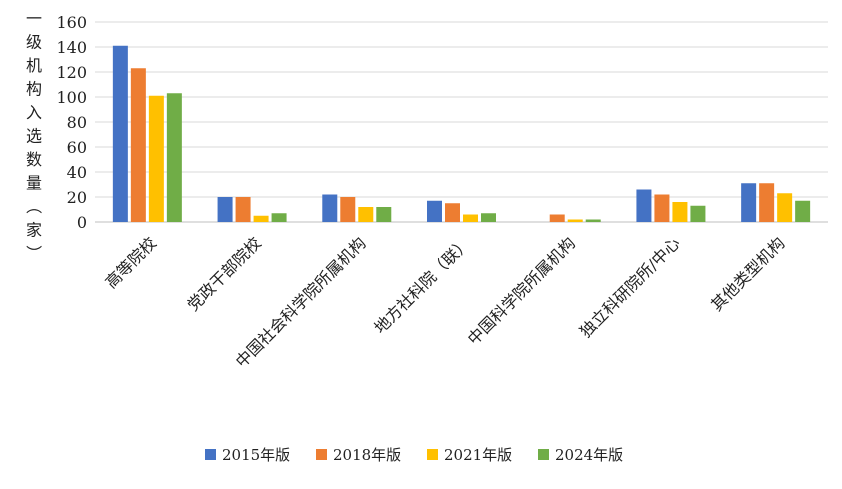  What do you see at coordinates (589, 455) in the screenshot?
I see `legend-label: 2024年版` at bounding box center [589, 455].